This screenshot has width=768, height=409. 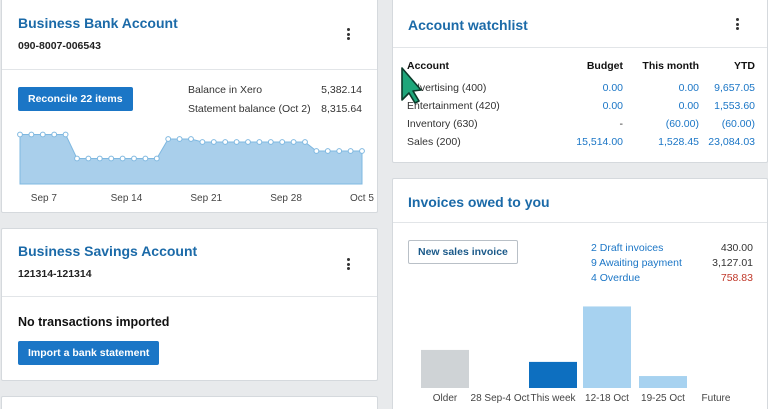 I want to click on table-row: Entertainment (420) 0.00 0.00 1,553.60, so click(x=581, y=106).